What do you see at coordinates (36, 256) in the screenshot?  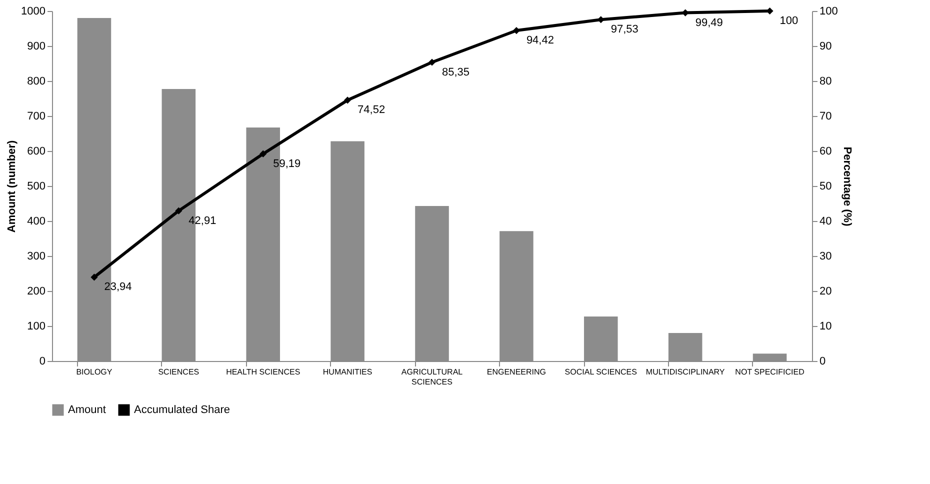 I see `y-tick-label: 300` at bounding box center [36, 256].